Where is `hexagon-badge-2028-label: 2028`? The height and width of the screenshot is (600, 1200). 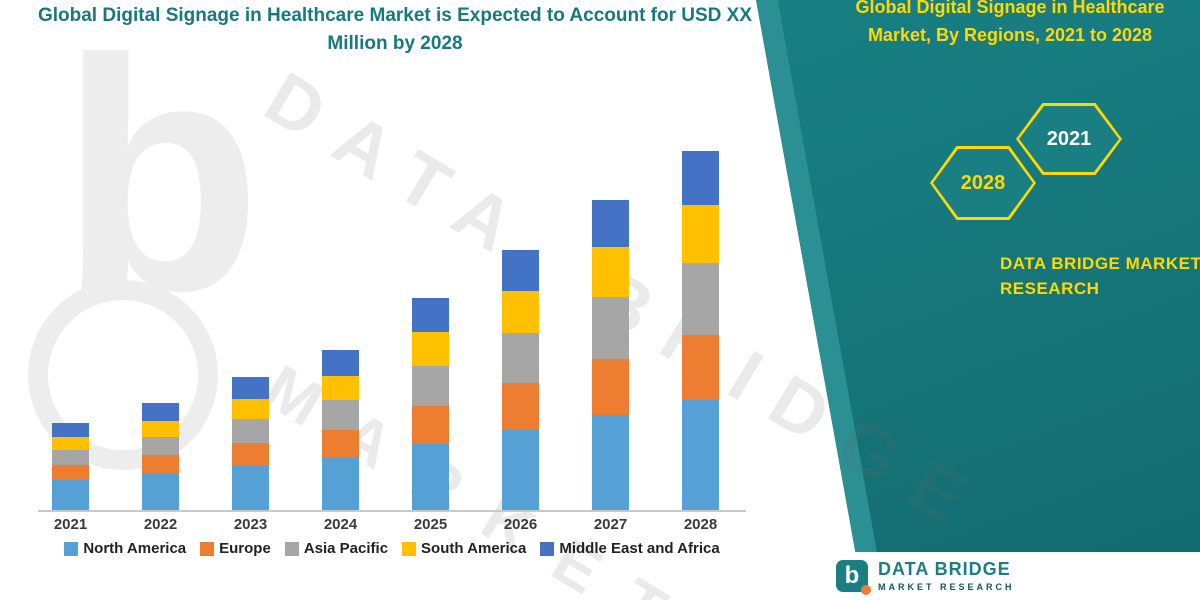 hexagon-badge-2028-label: 2028 is located at coordinates (983, 183).